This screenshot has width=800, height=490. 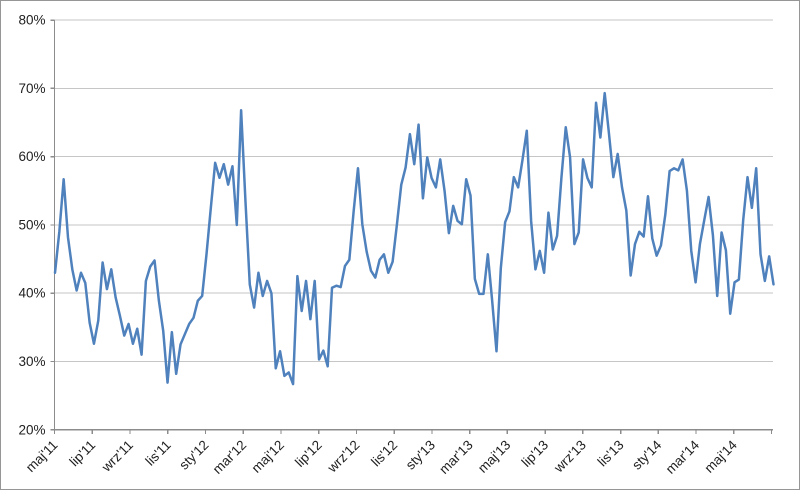 What do you see at coordinates (384, 453) in the screenshot?
I see `x-tick-label: lis'12` at bounding box center [384, 453].